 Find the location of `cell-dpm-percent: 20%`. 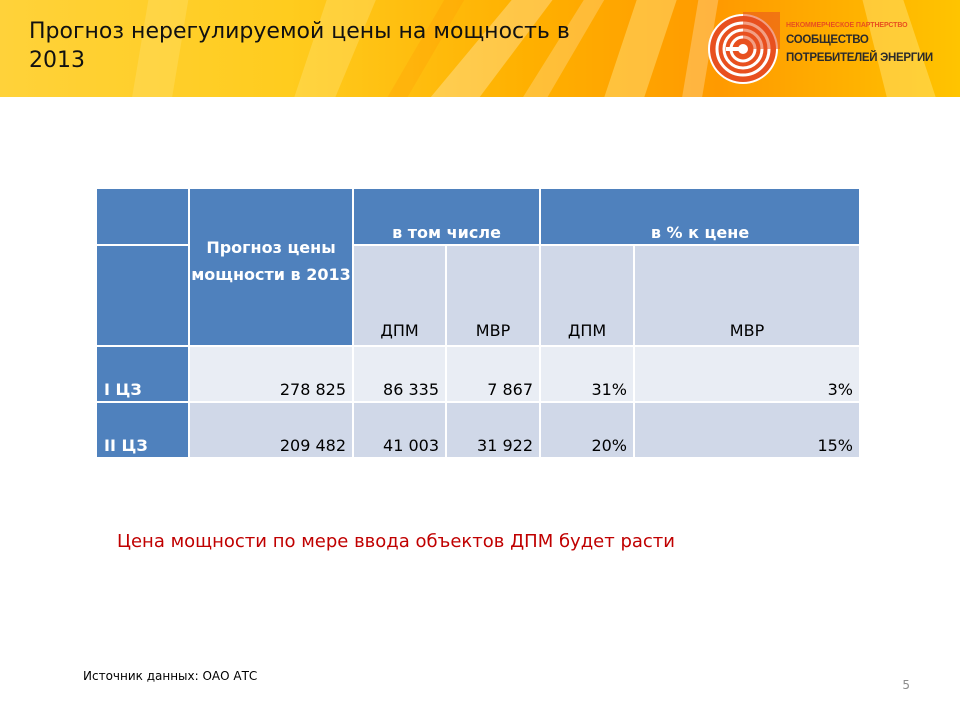

cell-dpm-percent: 20% is located at coordinates (587, 430).